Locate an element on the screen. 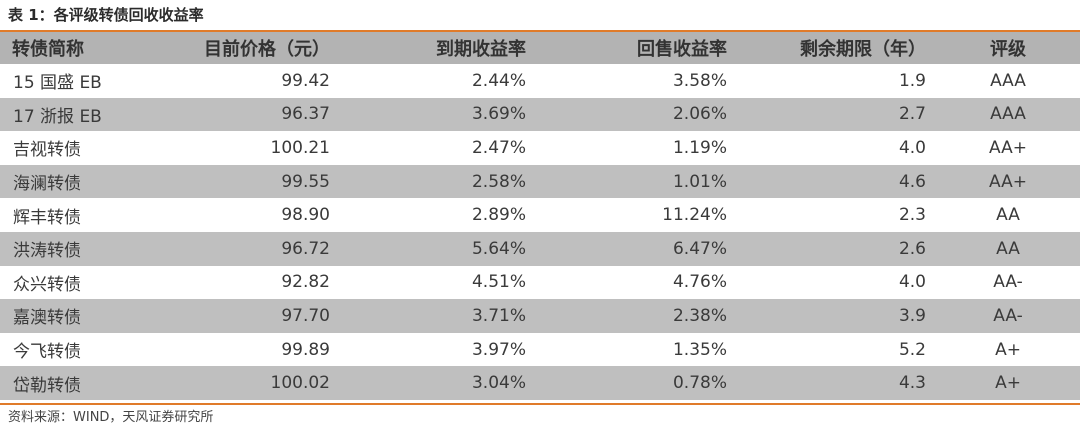 This screenshot has width=1080, height=428. table-row: 海澜转债 99.55 2.58% 1.01% 4.6 AA+ is located at coordinates (540, 181).